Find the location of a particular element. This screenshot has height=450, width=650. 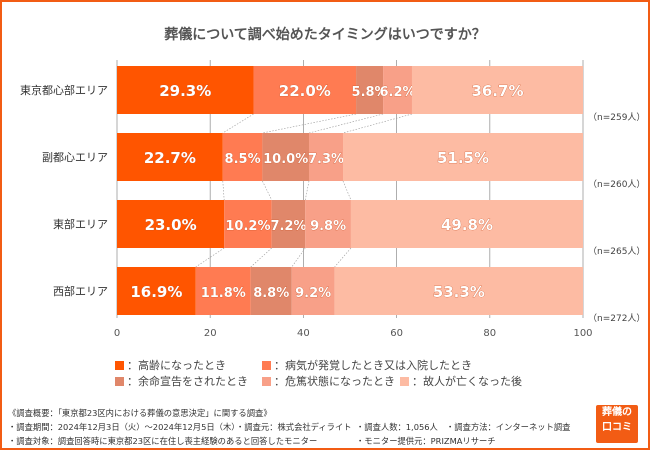

data-label: 10.2% is located at coordinates (247, 226).